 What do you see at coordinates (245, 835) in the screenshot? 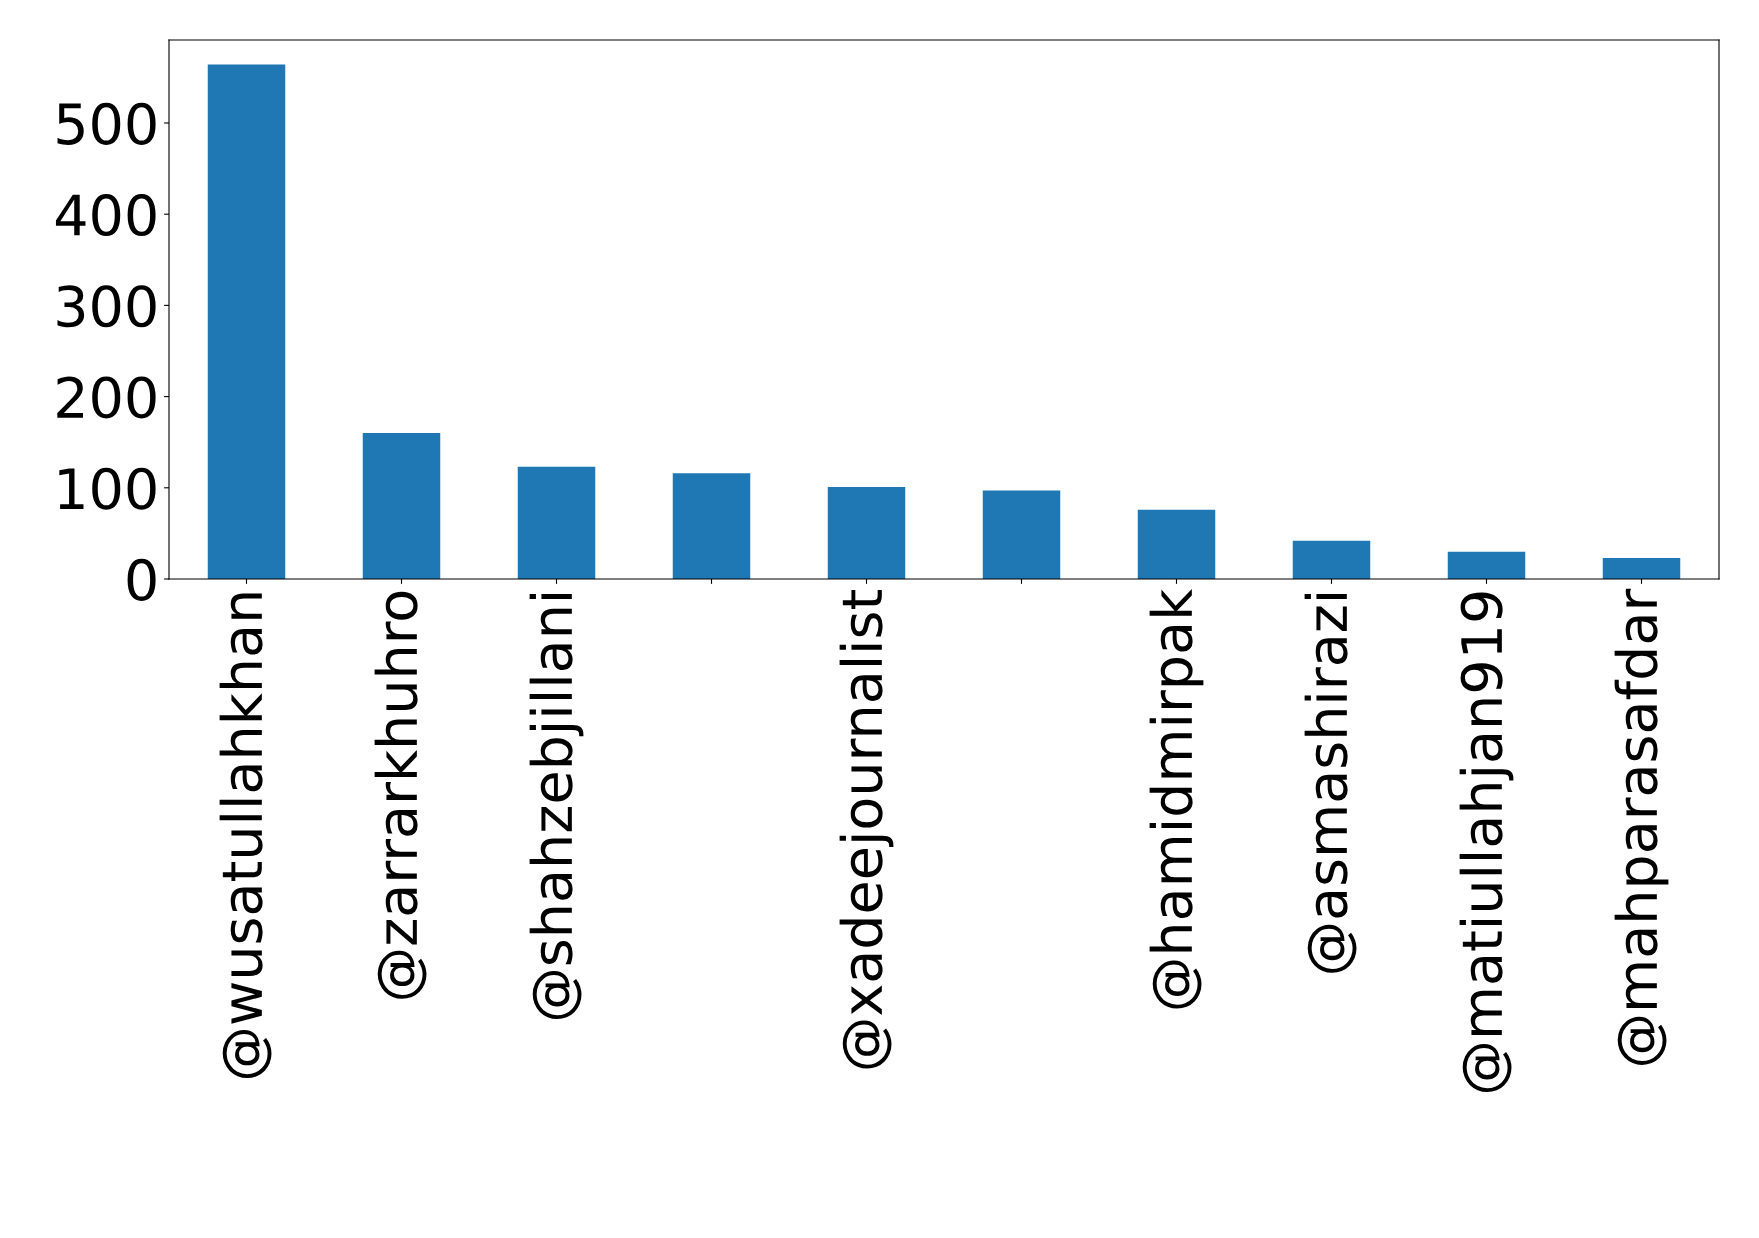
I see `x-tick-label: @wusatullahkhan` at bounding box center [245, 835].